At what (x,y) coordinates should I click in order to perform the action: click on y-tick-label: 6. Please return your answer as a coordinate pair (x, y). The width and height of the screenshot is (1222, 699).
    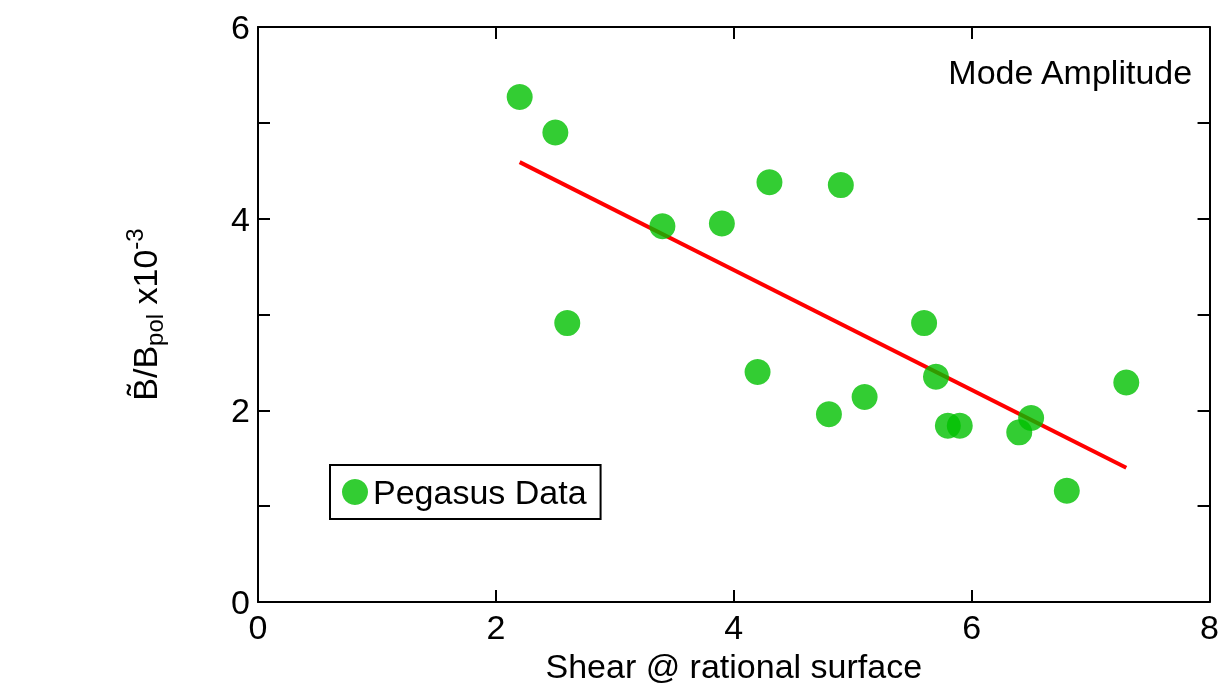
    Looking at the image, I should click on (240, 27).